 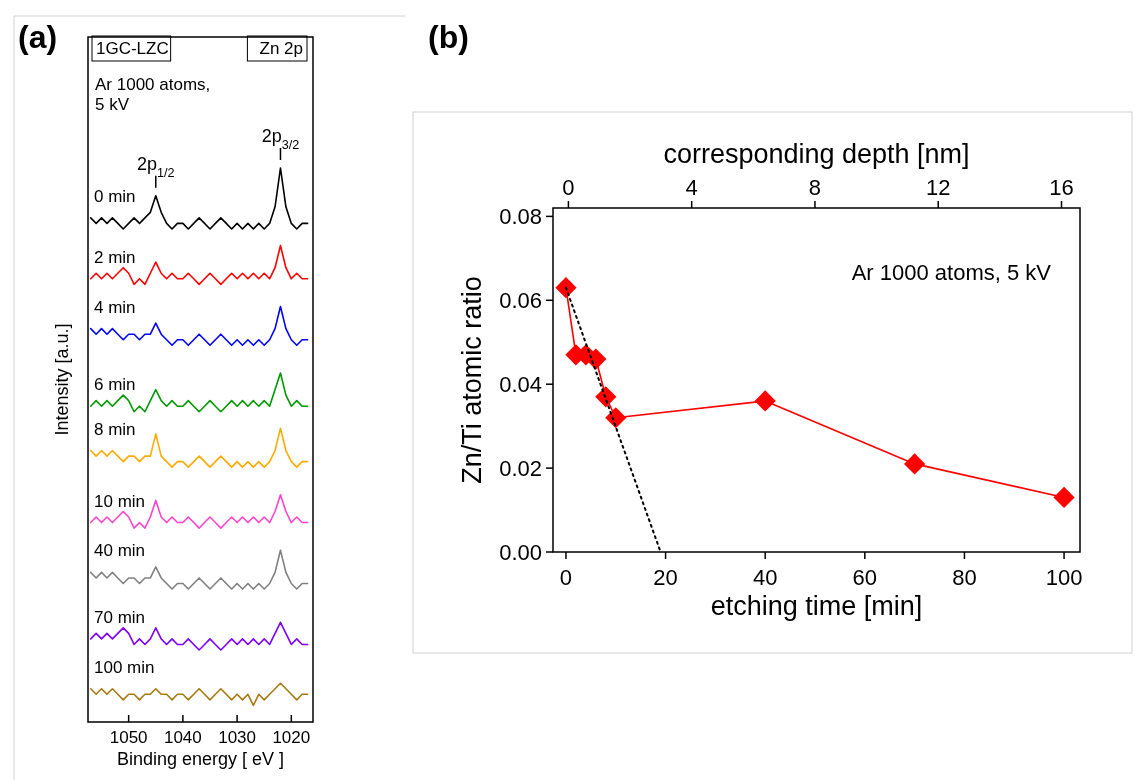 I want to click on y-tick-label: 0.04, so click(x=520, y=384).